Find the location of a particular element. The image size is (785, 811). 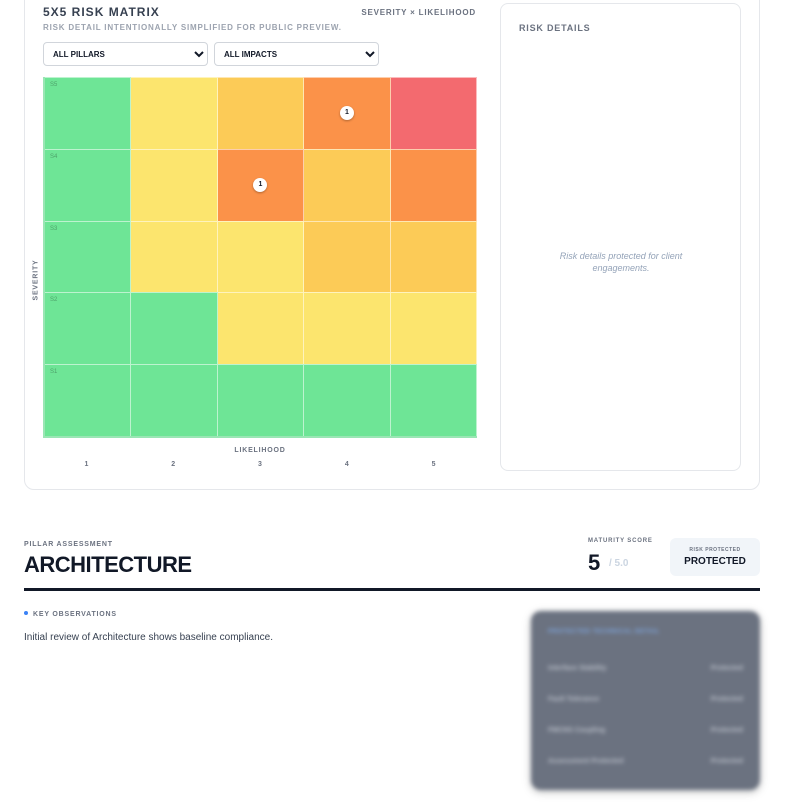

protected-detail-row: Interface Stability Protected is located at coordinates (645, 671).